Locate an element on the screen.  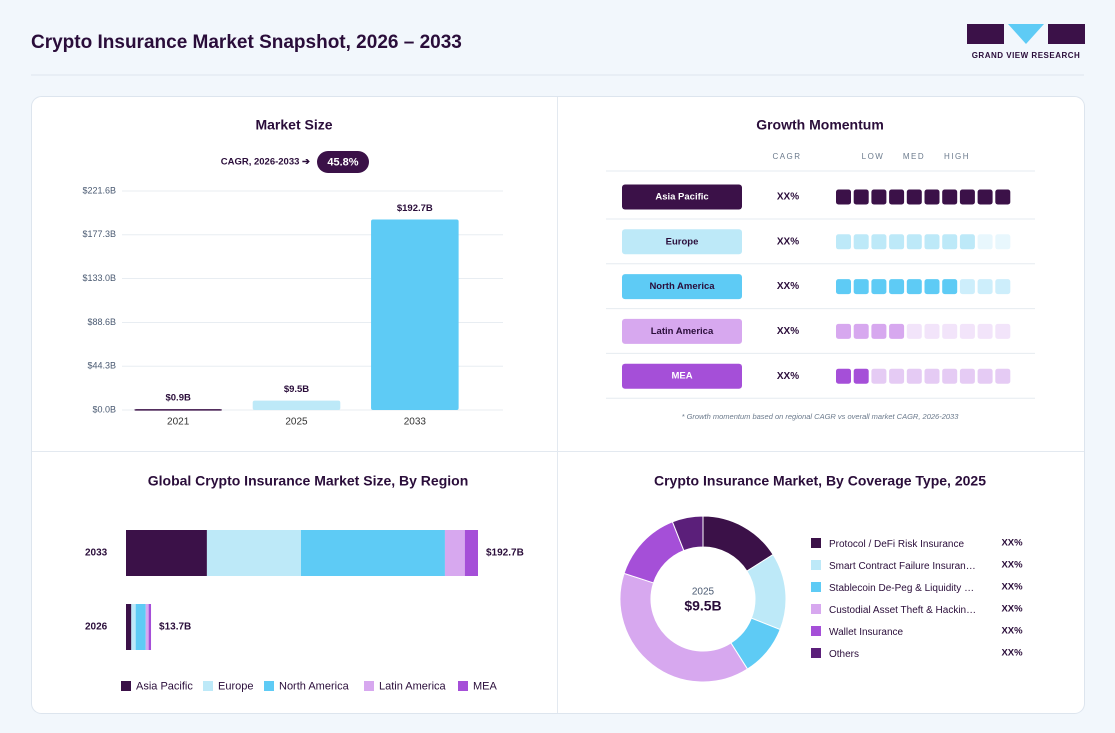
column-header: CAGR is located at coordinates (786, 156).